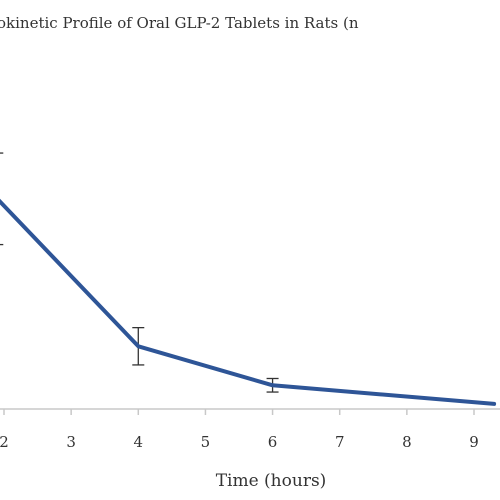 The width and height of the screenshot is (500, 500). Describe the element at coordinates (239, 442) in the screenshot. I see `x-tick-labels: 2 3 4 5 6 7 8 9` at that location.